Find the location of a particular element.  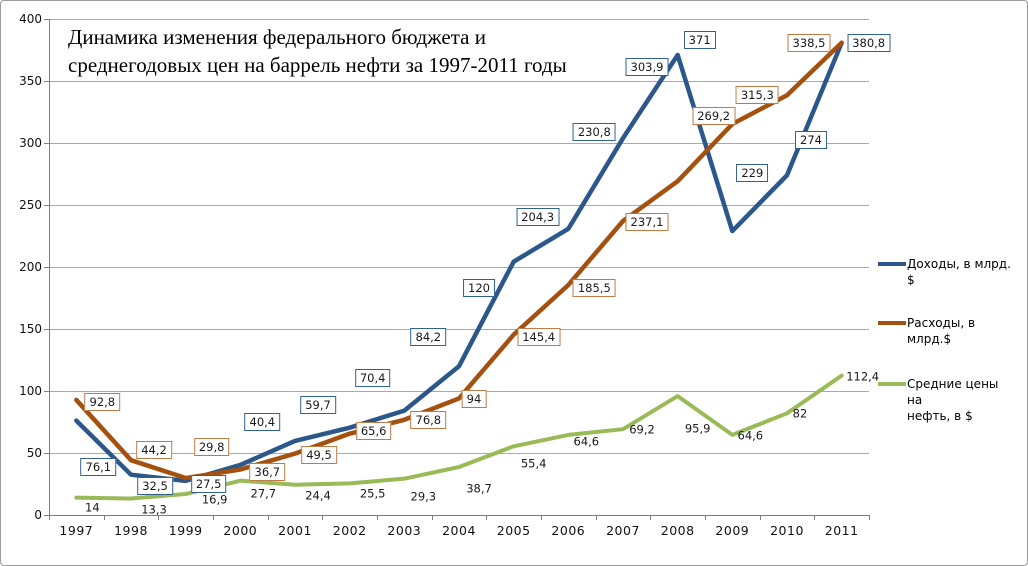

data-label-expenses-2000: 36,7 is located at coordinates (267, 472).